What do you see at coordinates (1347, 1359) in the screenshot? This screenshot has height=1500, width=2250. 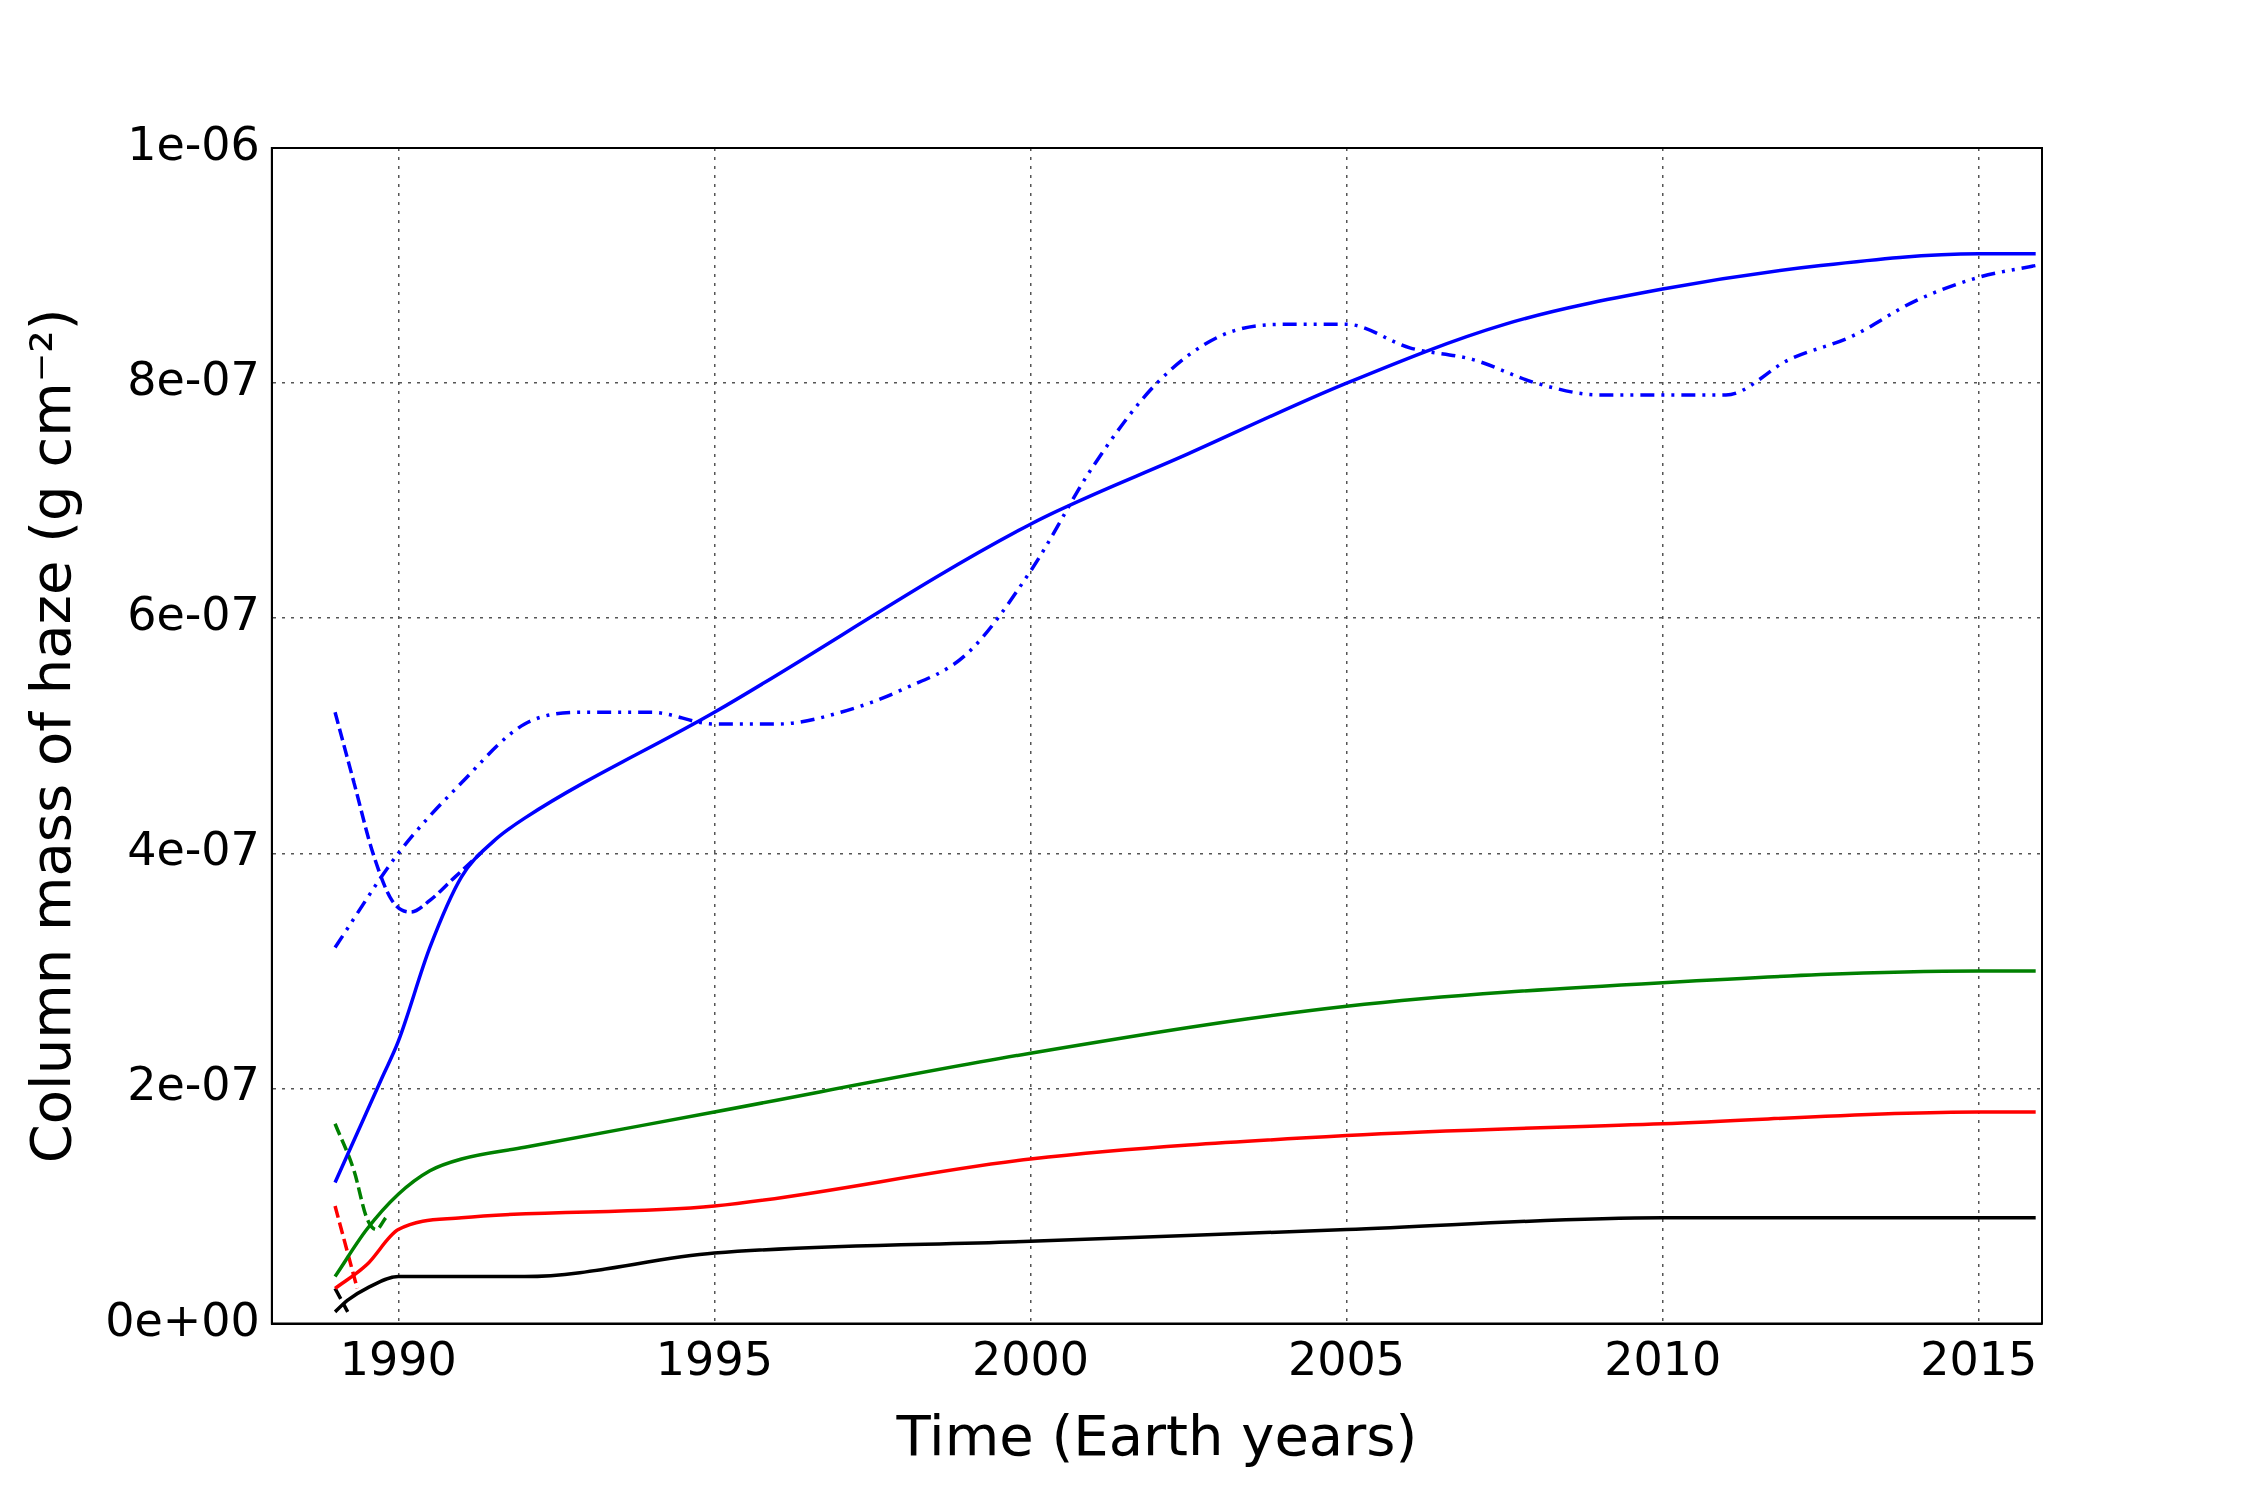 I see `x-tick-label: 2005` at bounding box center [1347, 1359].